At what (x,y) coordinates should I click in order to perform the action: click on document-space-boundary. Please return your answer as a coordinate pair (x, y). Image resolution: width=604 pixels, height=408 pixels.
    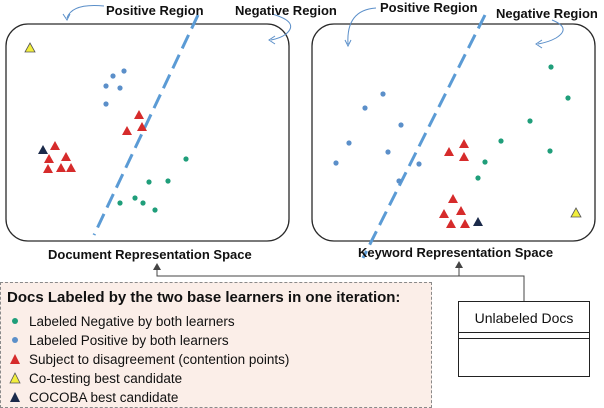
    Looking at the image, I should click on (146, 125).